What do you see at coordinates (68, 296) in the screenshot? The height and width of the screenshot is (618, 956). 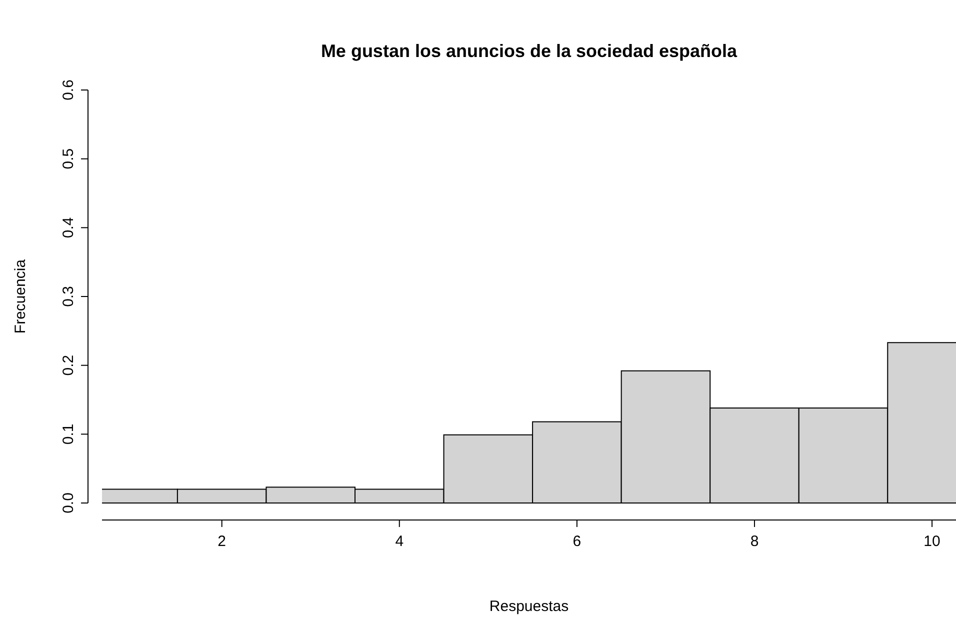 I see `y-tick-label: 0.3` at bounding box center [68, 296].